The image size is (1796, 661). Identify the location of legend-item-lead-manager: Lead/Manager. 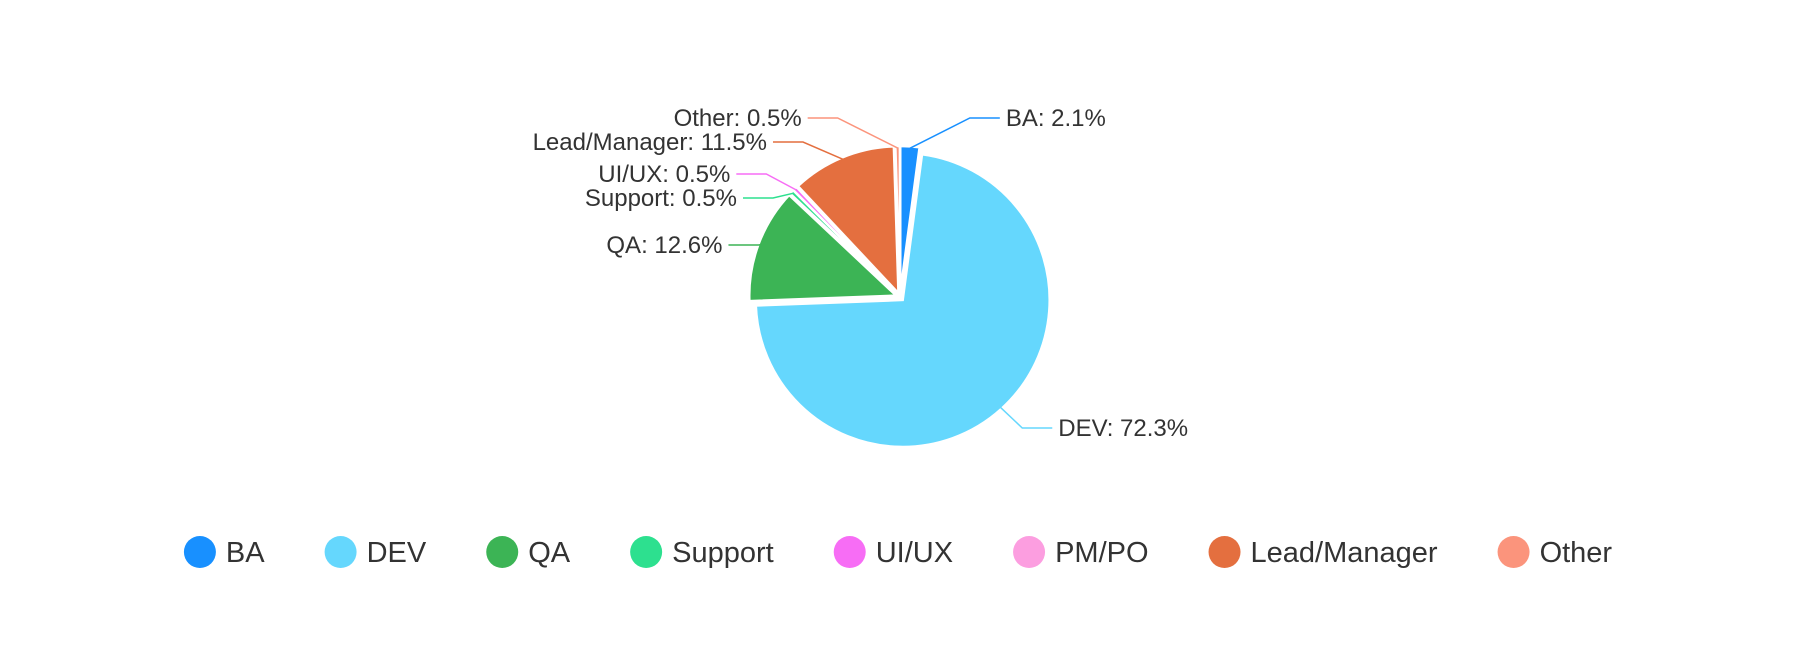
(1323, 552).